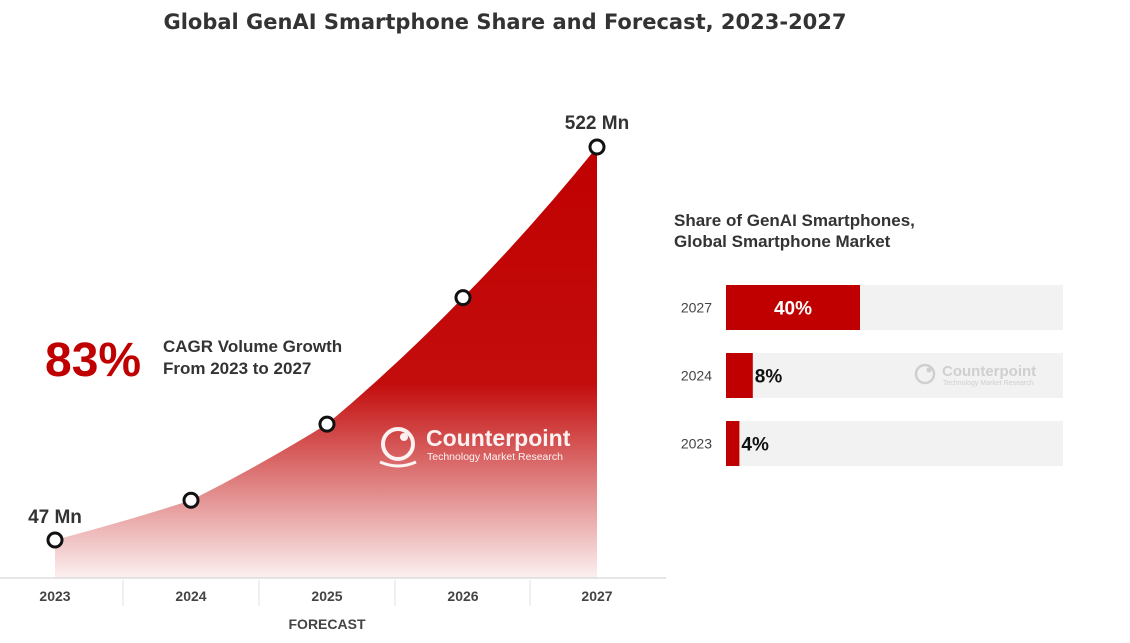 This screenshot has height=643, width=1130. I want to click on data-label-2023: 47 Mn, so click(55, 517).